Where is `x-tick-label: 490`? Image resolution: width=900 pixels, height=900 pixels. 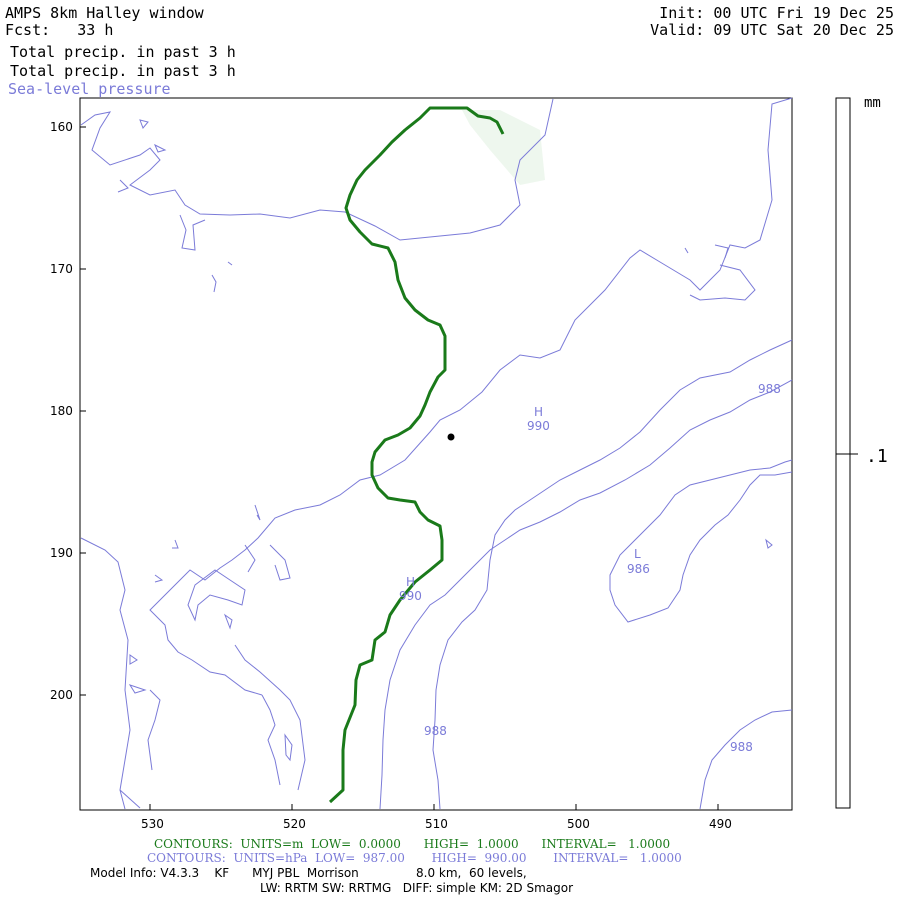
x-tick-label: 490 is located at coordinates (720, 824).